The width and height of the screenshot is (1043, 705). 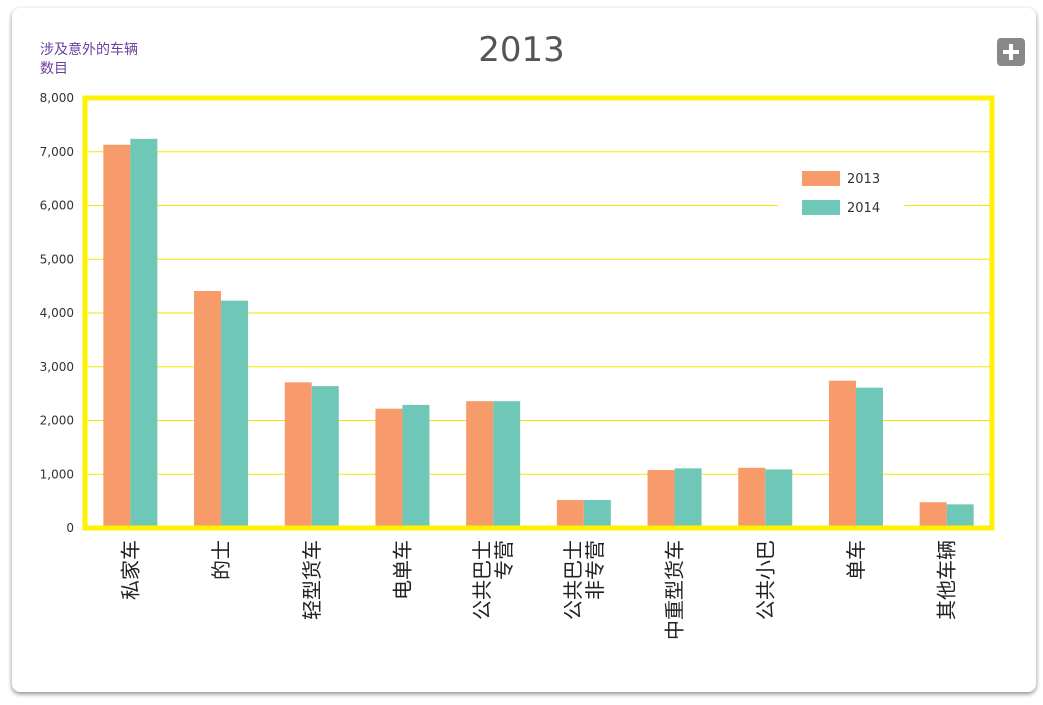 What do you see at coordinates (863, 179) in the screenshot?
I see `legend-label-2013: 2013` at bounding box center [863, 179].